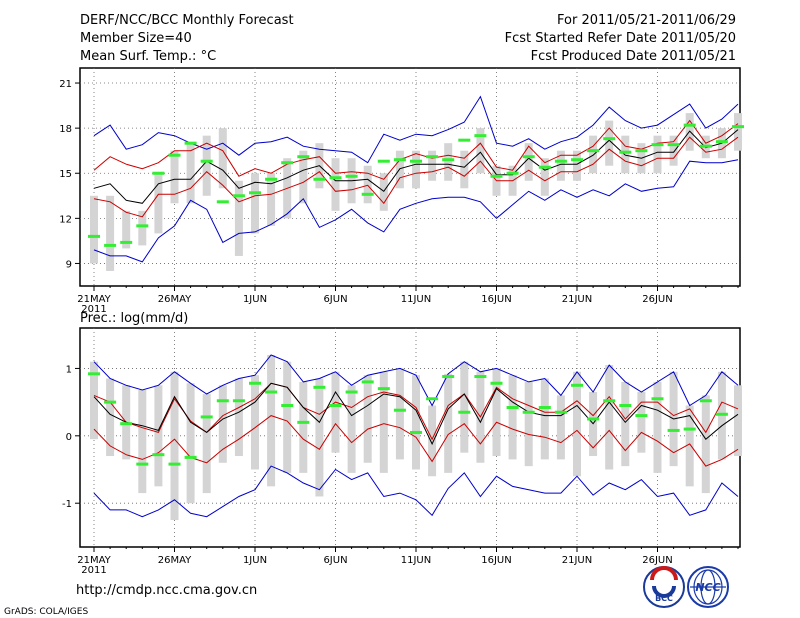 The width and height of the screenshot is (800, 618). I want to click on fcst-started-label: Fcst Started Refer Date 2011/05/20, so click(620, 38).